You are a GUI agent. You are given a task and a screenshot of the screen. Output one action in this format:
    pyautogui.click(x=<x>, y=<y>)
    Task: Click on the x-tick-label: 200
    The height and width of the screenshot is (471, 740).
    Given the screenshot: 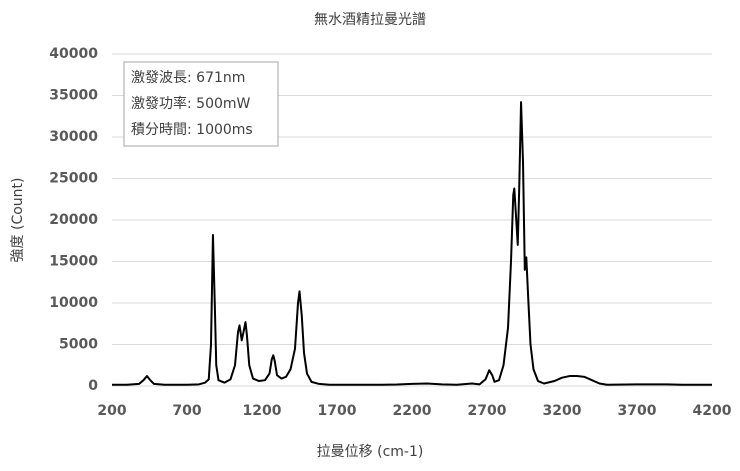 What is the action you would take?
    pyautogui.click(x=111, y=411)
    